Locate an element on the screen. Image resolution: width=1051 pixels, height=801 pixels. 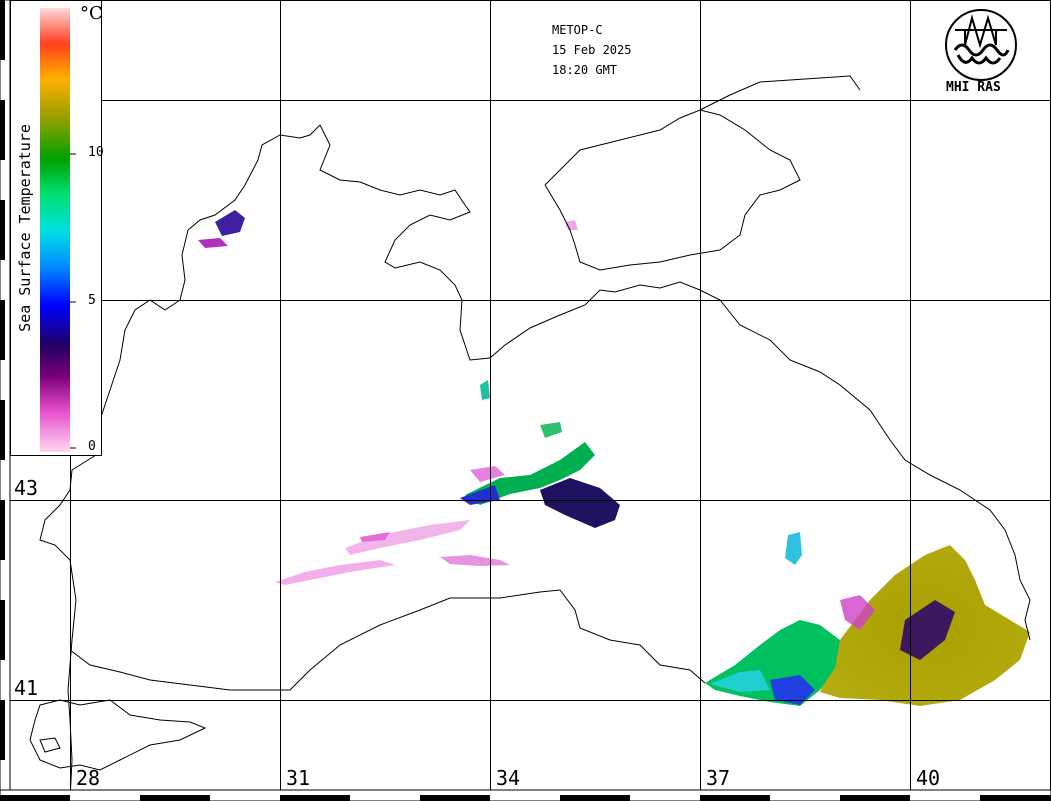
bottom-scale is located at coordinates (525, 795).